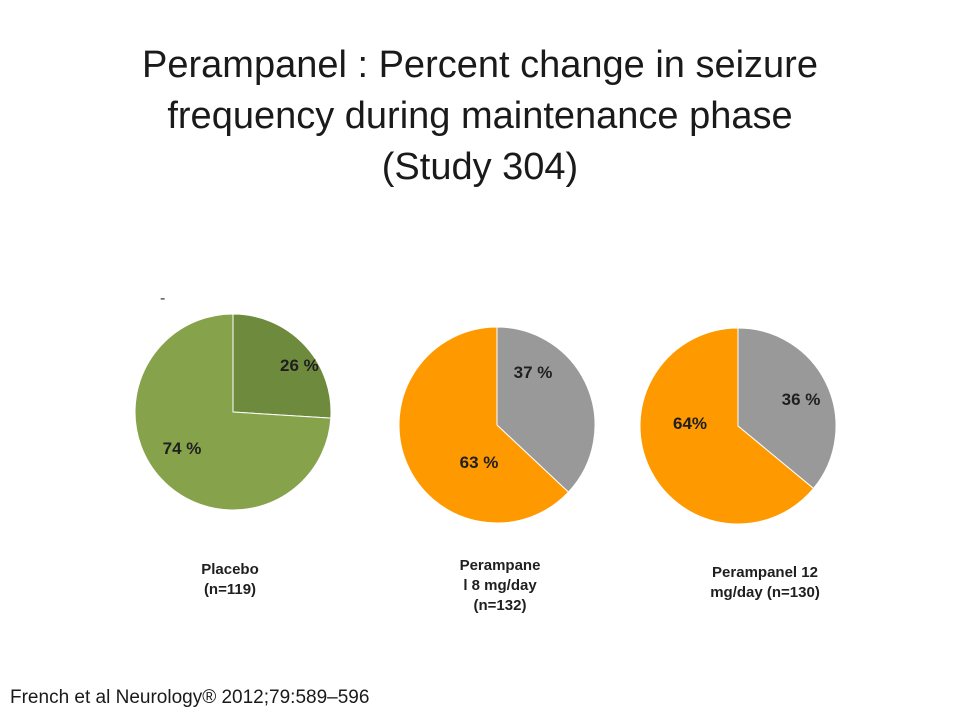 This screenshot has height=720, width=960. Describe the element at coordinates (480, 167) in the screenshot. I see `title-line-3: (Study 304)` at that location.